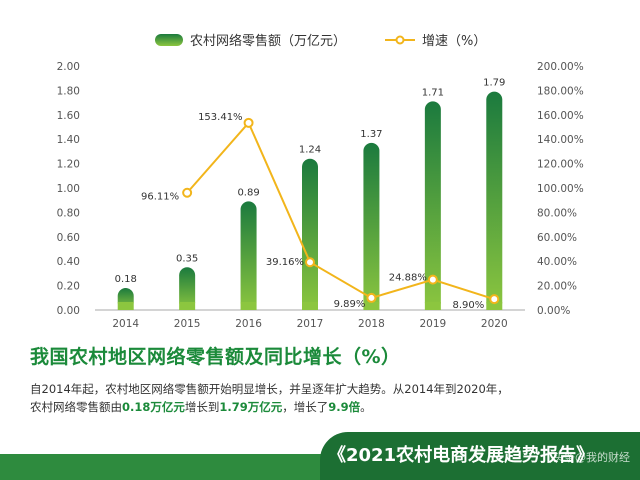  Describe the element at coordinates (560, 116) in the screenshot. I see `y-right-tick-label: 160.00%` at that location.